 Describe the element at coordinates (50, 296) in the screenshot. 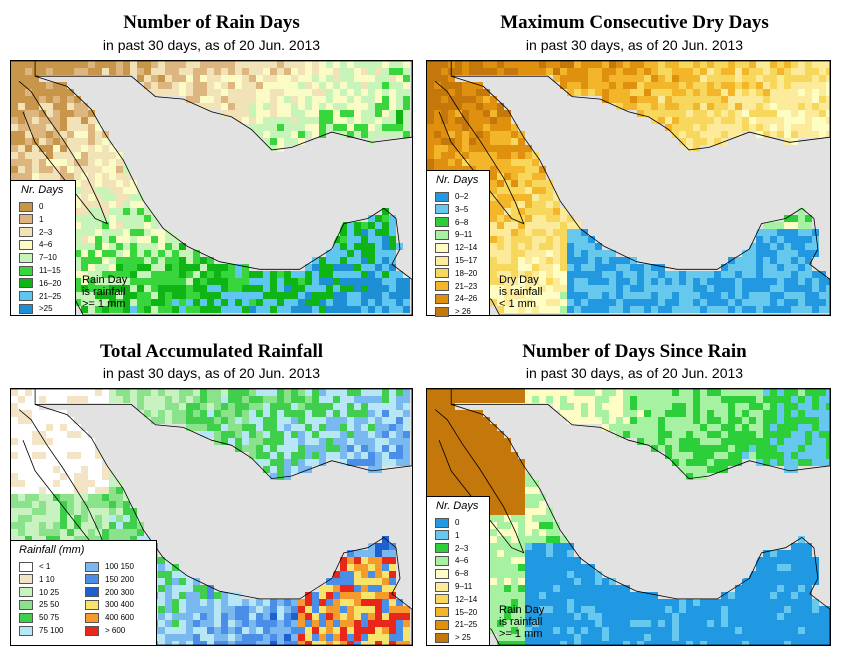

I see `legend-label: 21–25` at that location.